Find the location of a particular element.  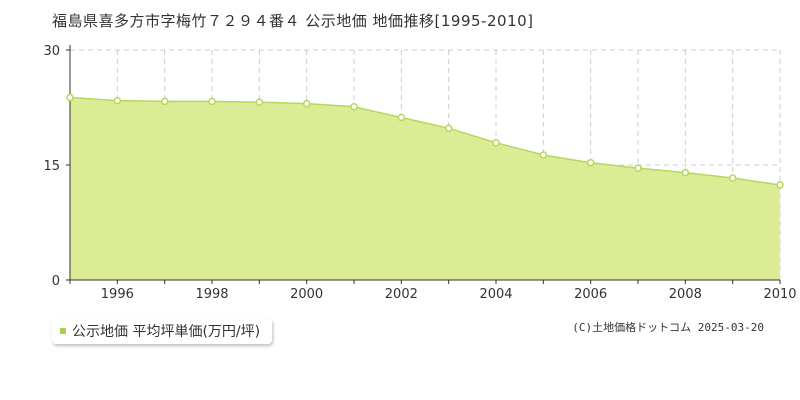

legend-label: 公示地価 平均坪単価(万円/坪) is located at coordinates (166, 332).